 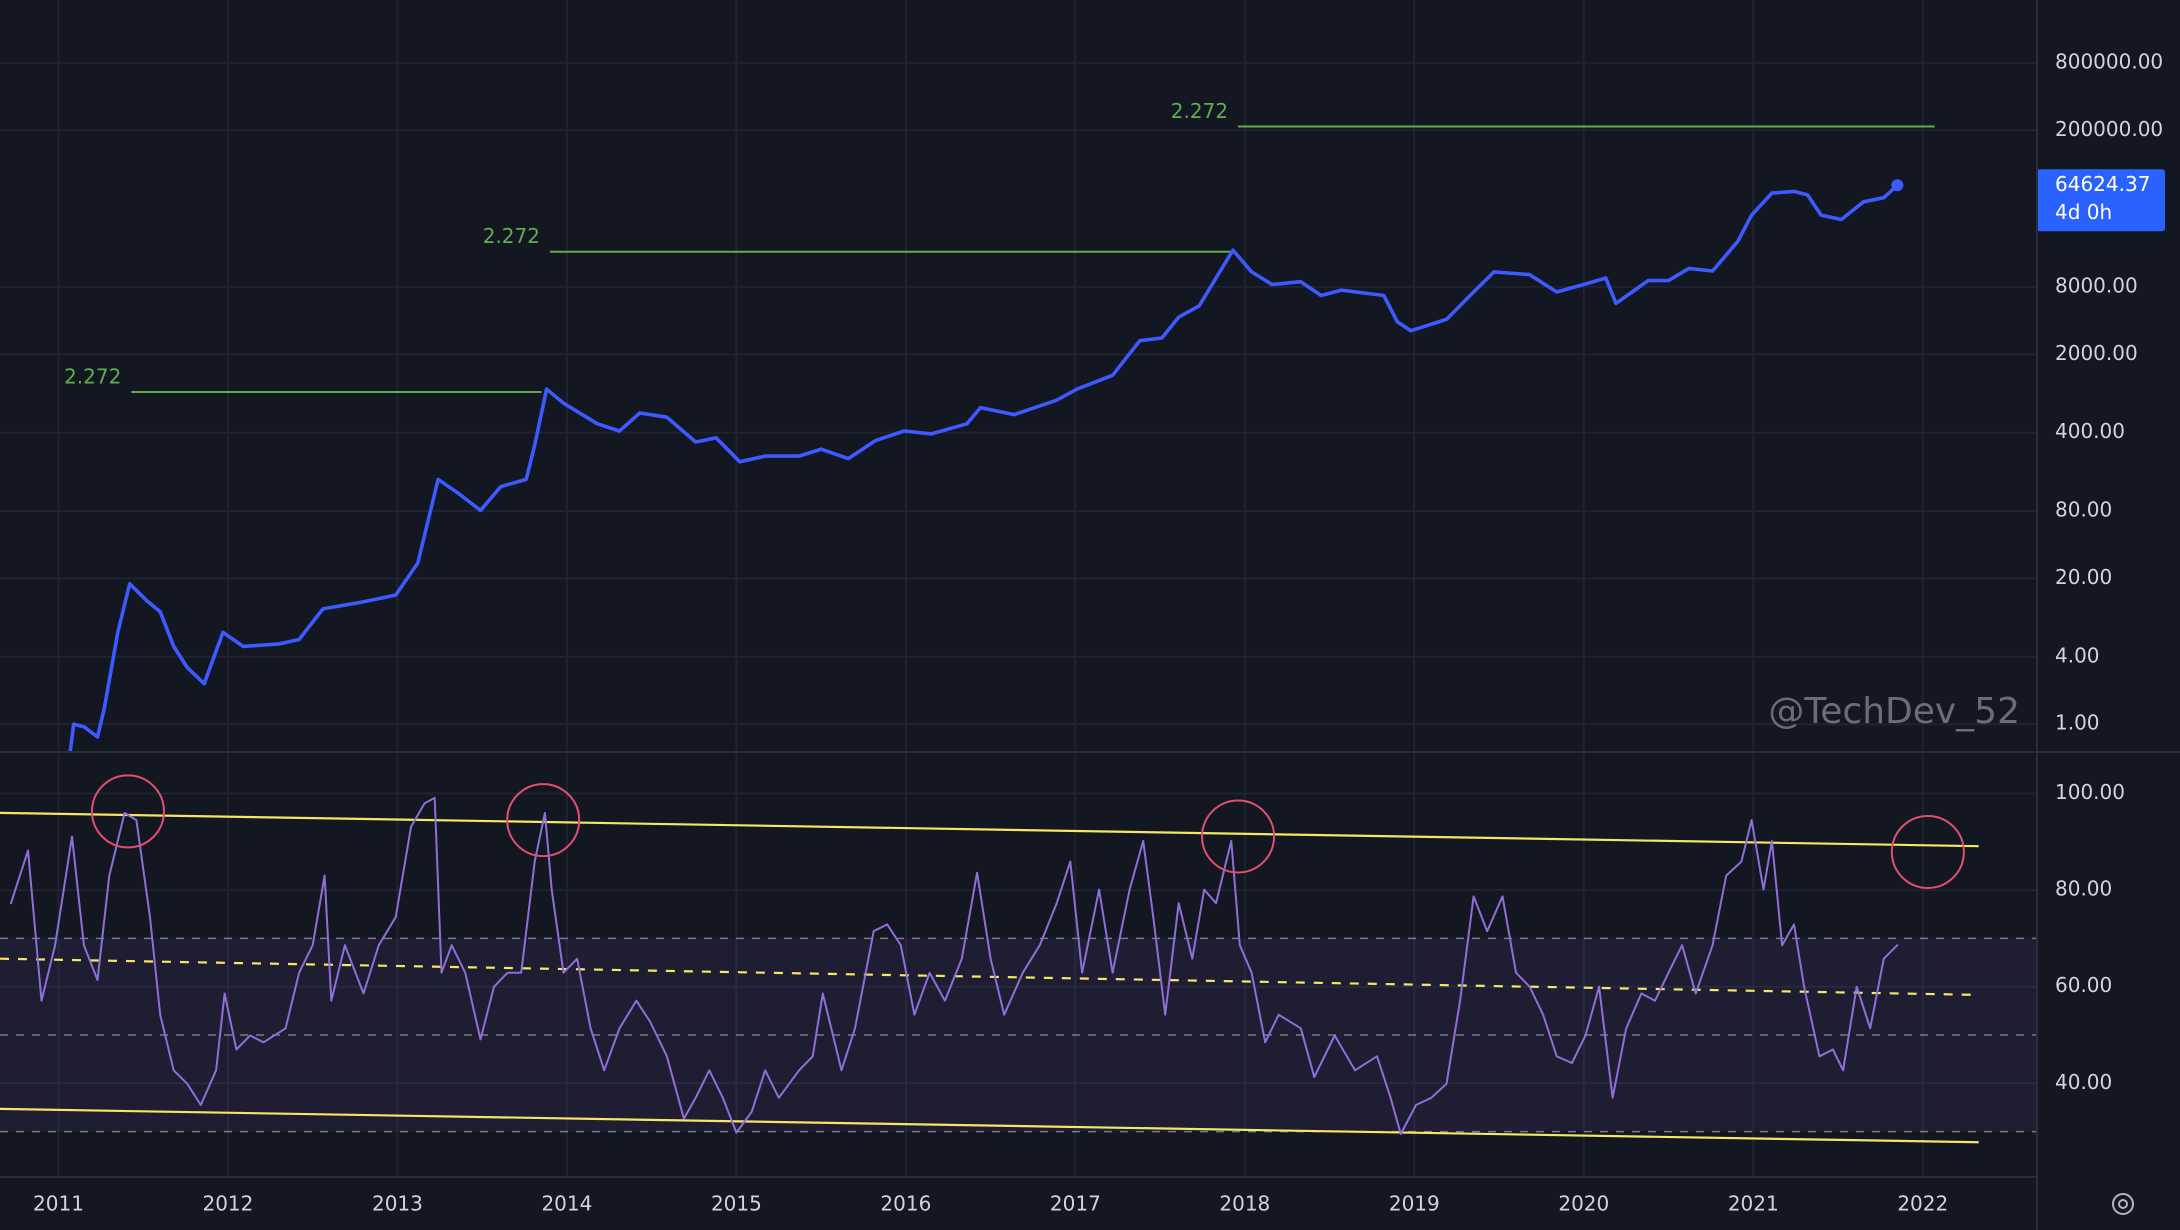 I want to click on x-tick-label: 2022, so click(x=1922, y=1204).